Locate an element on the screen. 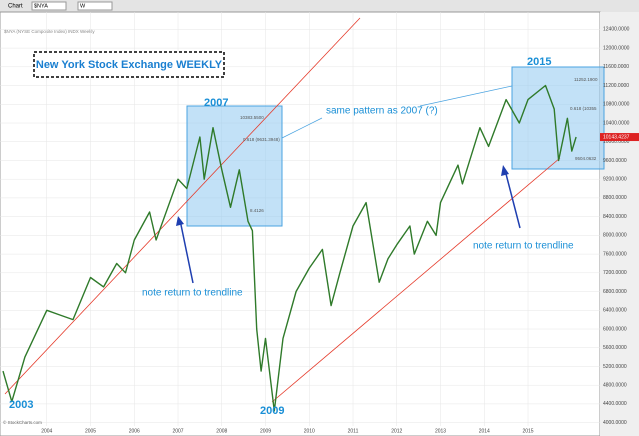 The height and width of the screenshot is (436, 639). y-tick-label: 6000.0000 is located at coordinates (615, 329).